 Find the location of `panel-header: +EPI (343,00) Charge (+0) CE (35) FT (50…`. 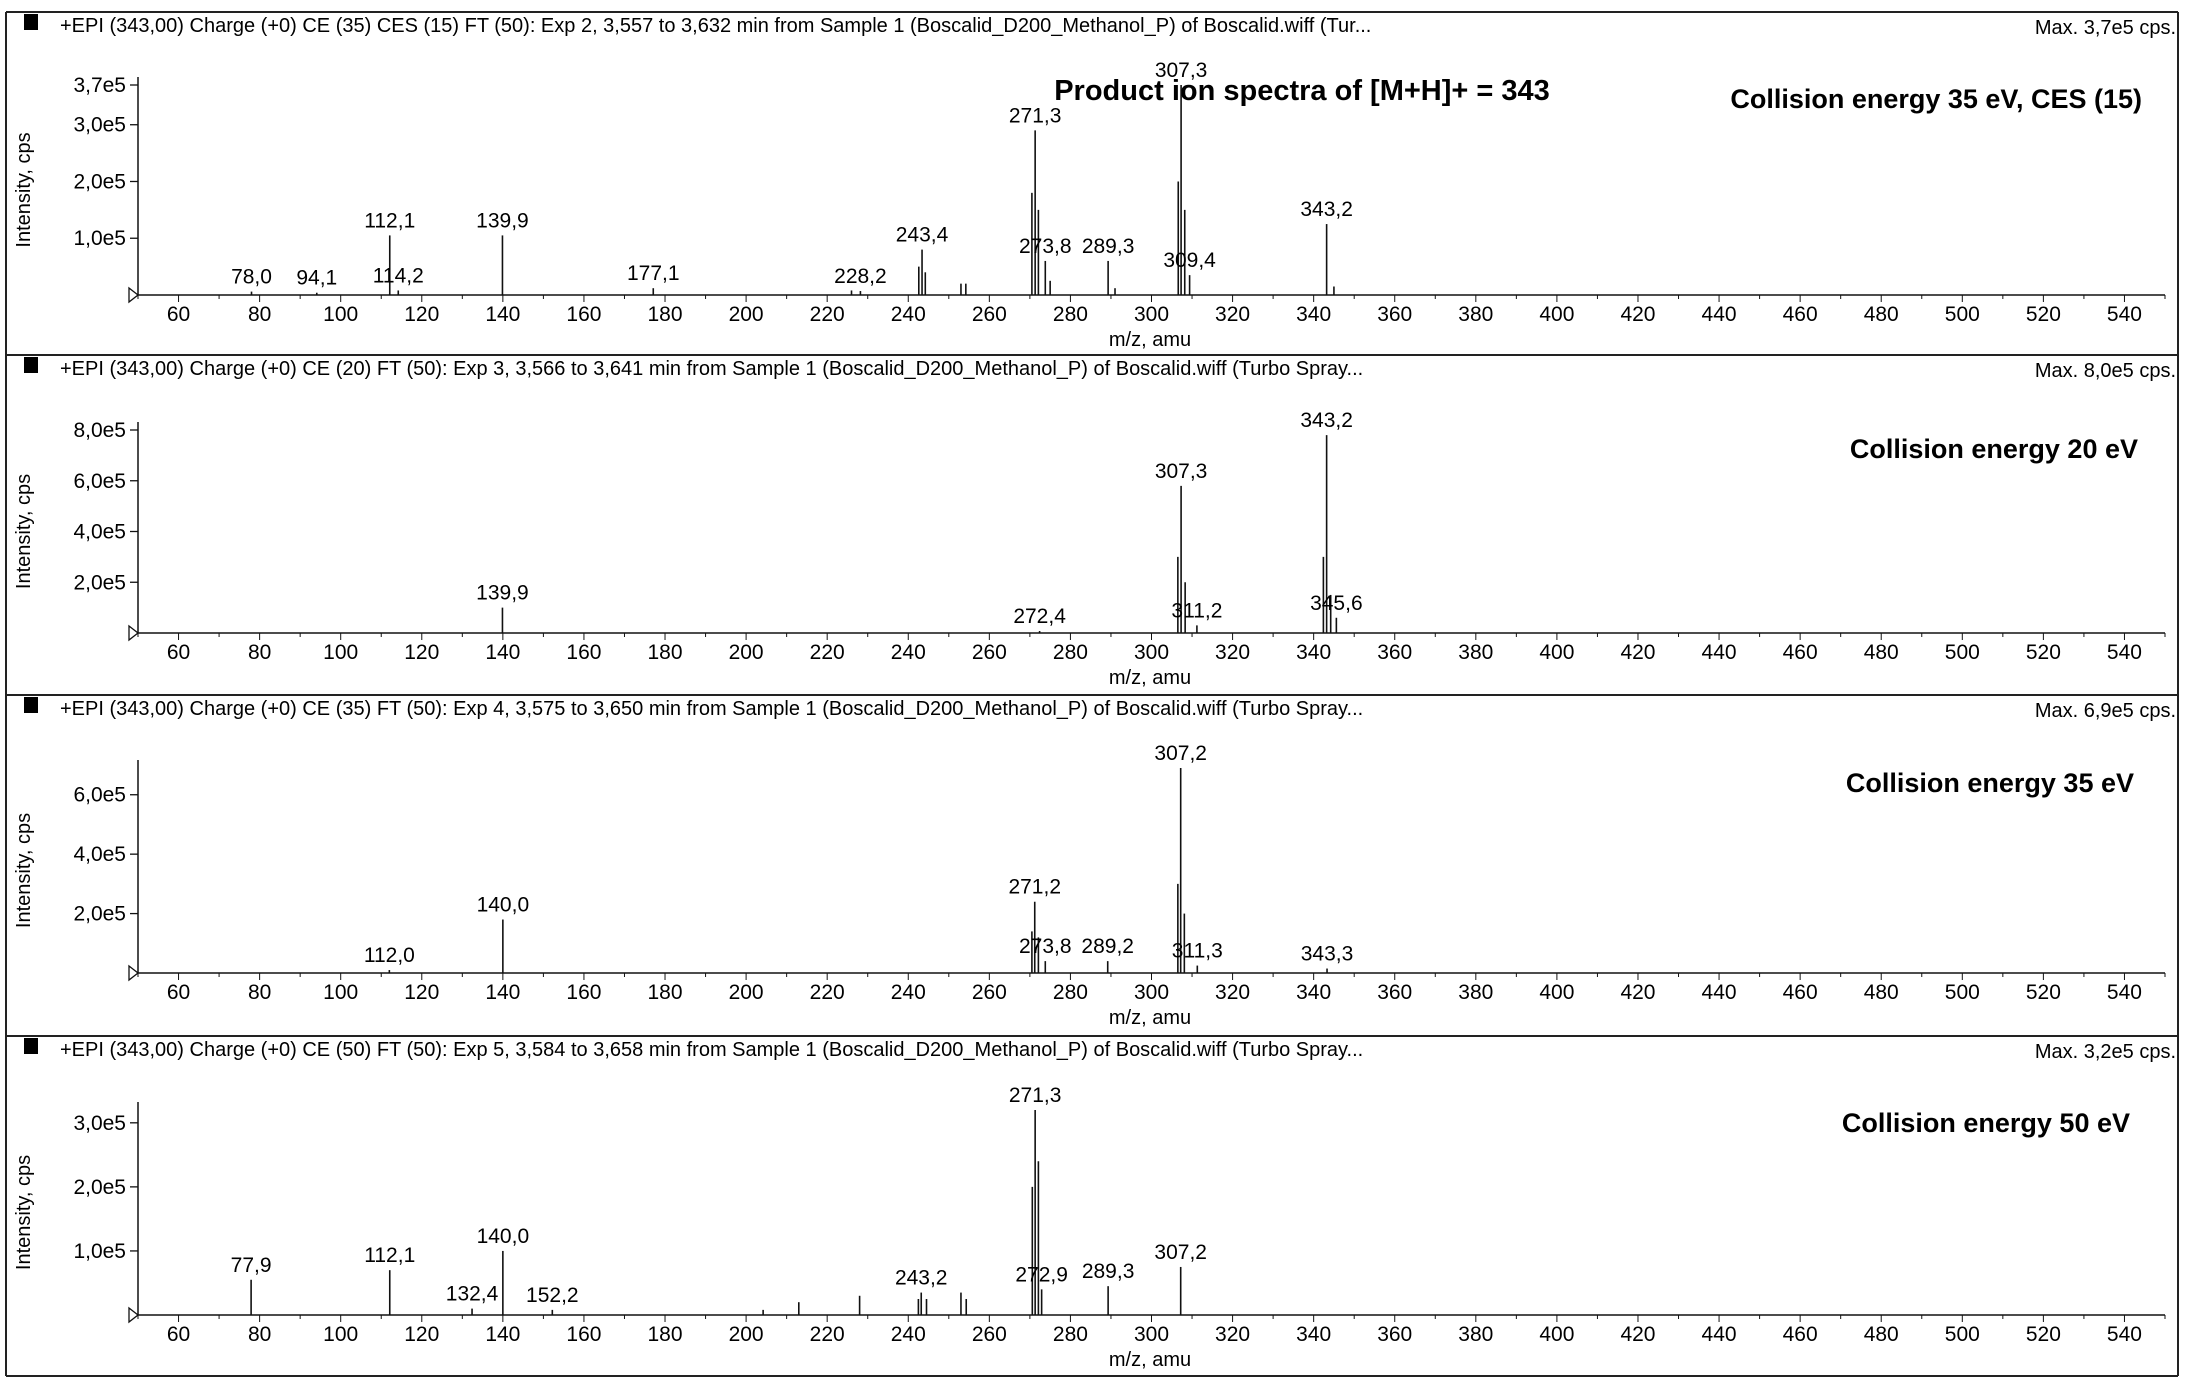

panel-header: +EPI (343,00) Charge (+0) CE (35) FT (50… is located at coordinates (711, 709).